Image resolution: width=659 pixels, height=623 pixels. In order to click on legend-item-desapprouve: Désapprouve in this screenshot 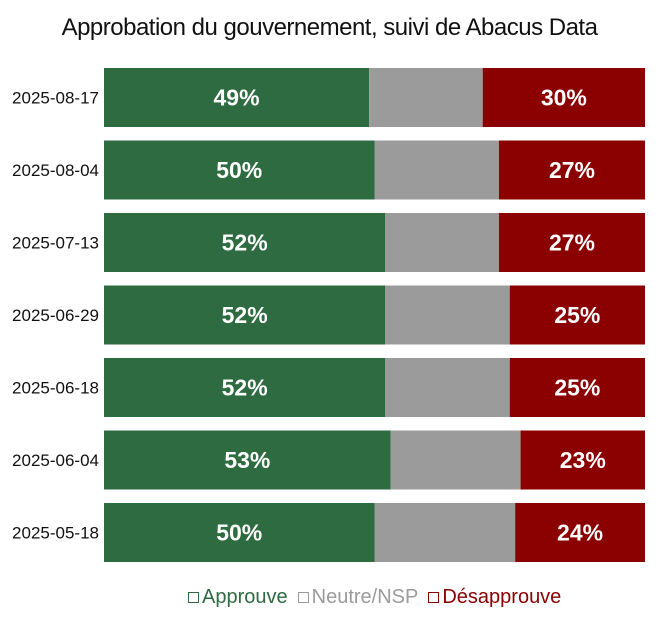, I will do `click(494, 597)`.